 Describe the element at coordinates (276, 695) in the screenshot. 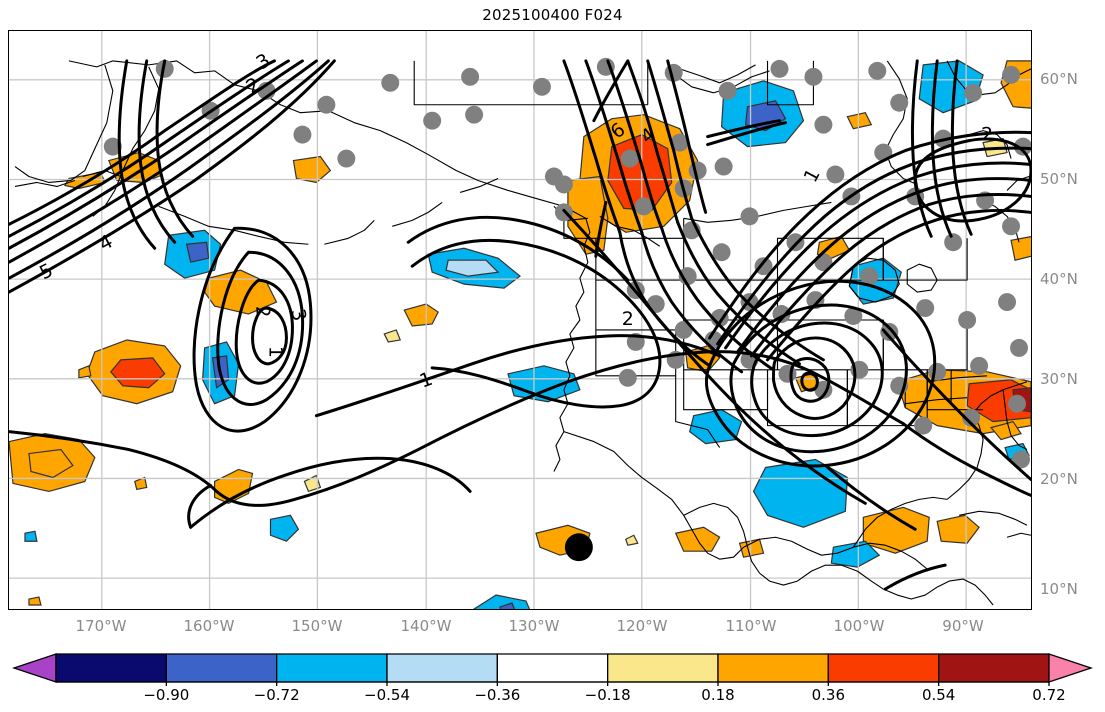

I see `colorbar-tick-label: −0.72` at that location.